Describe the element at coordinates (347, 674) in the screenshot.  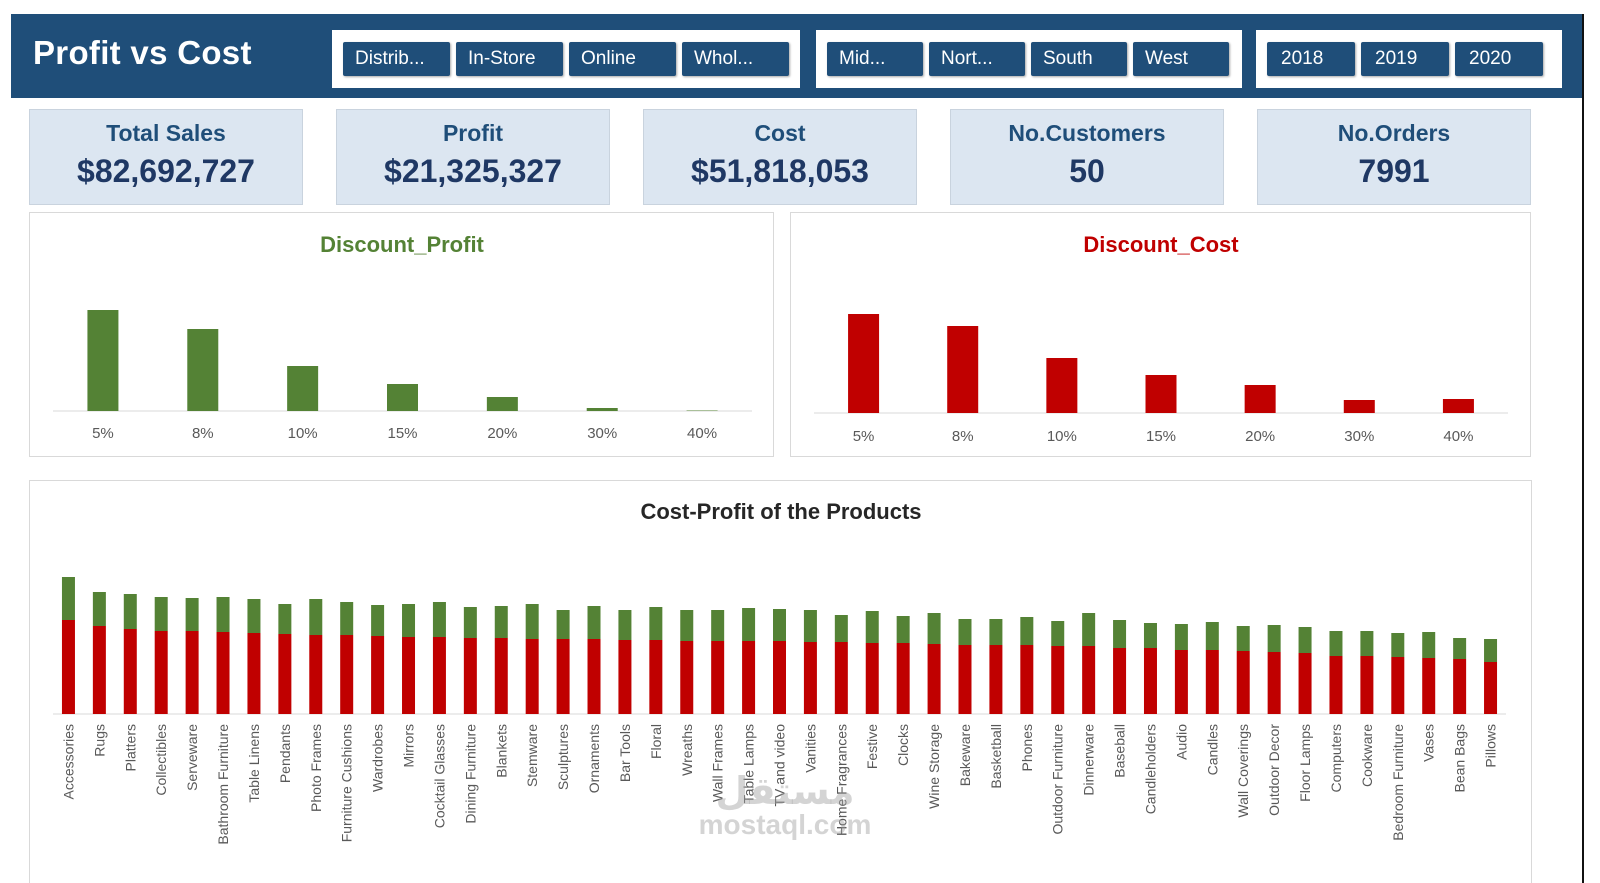
I see `cost-bar-furniture-cushions` at that location.